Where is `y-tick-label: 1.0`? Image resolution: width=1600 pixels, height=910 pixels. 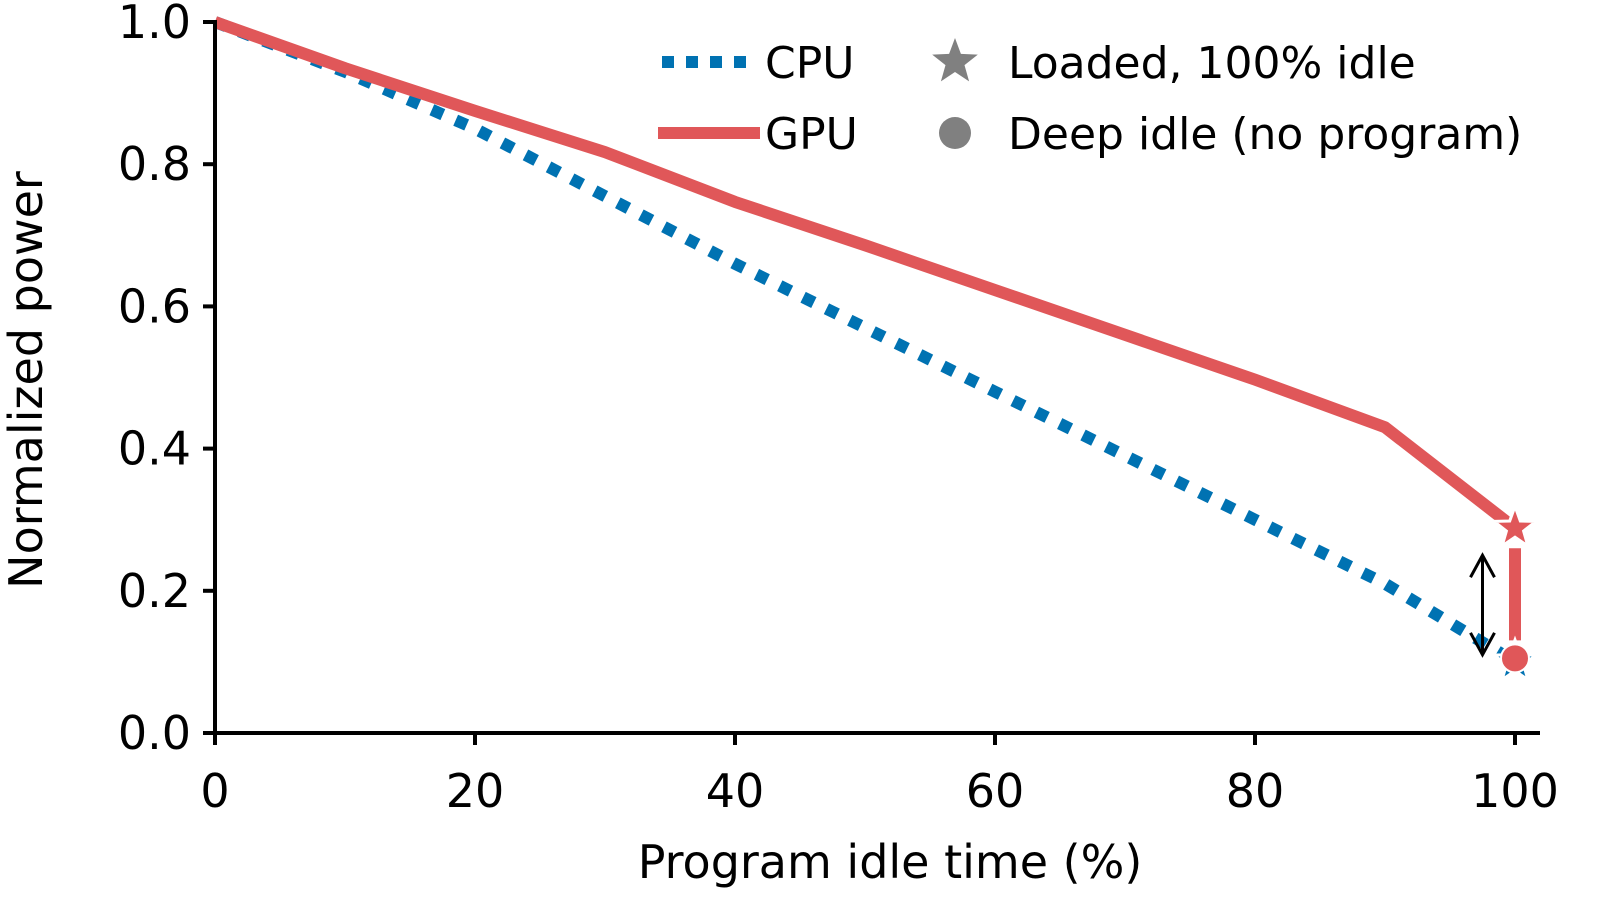
y-tick-label: 1.0 is located at coordinates (154, 24).